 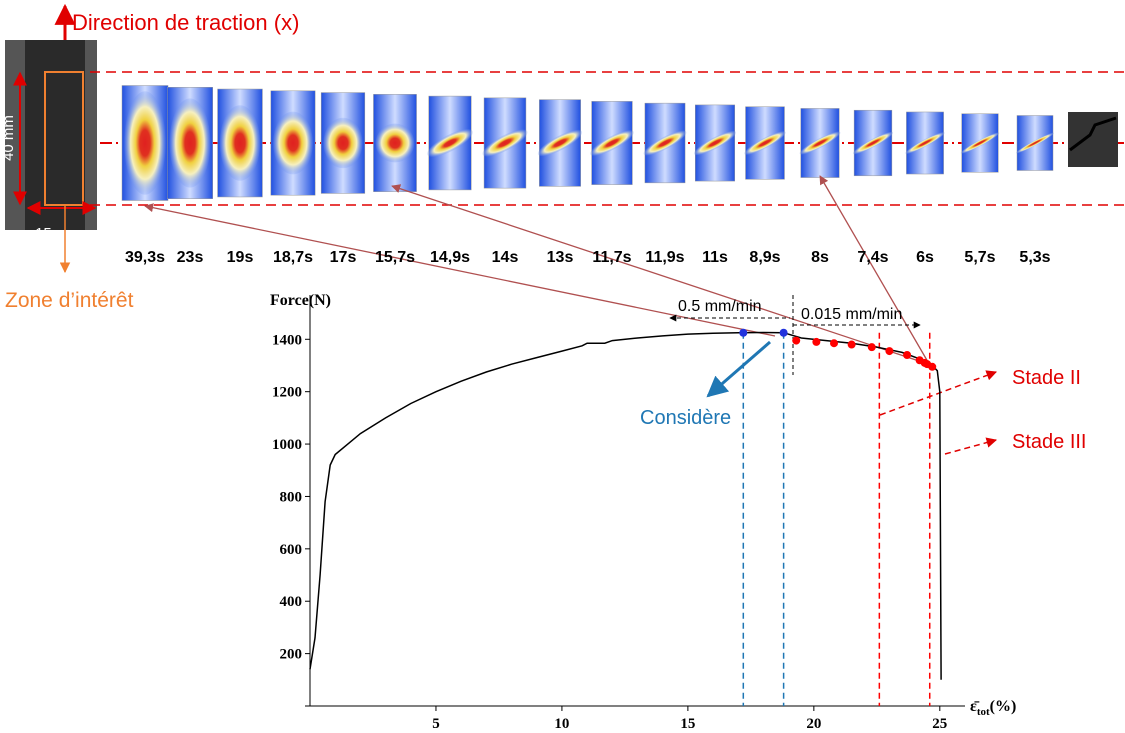 What do you see at coordinates (715, 257) in the screenshot?
I see `frame-time: 11s` at bounding box center [715, 257].